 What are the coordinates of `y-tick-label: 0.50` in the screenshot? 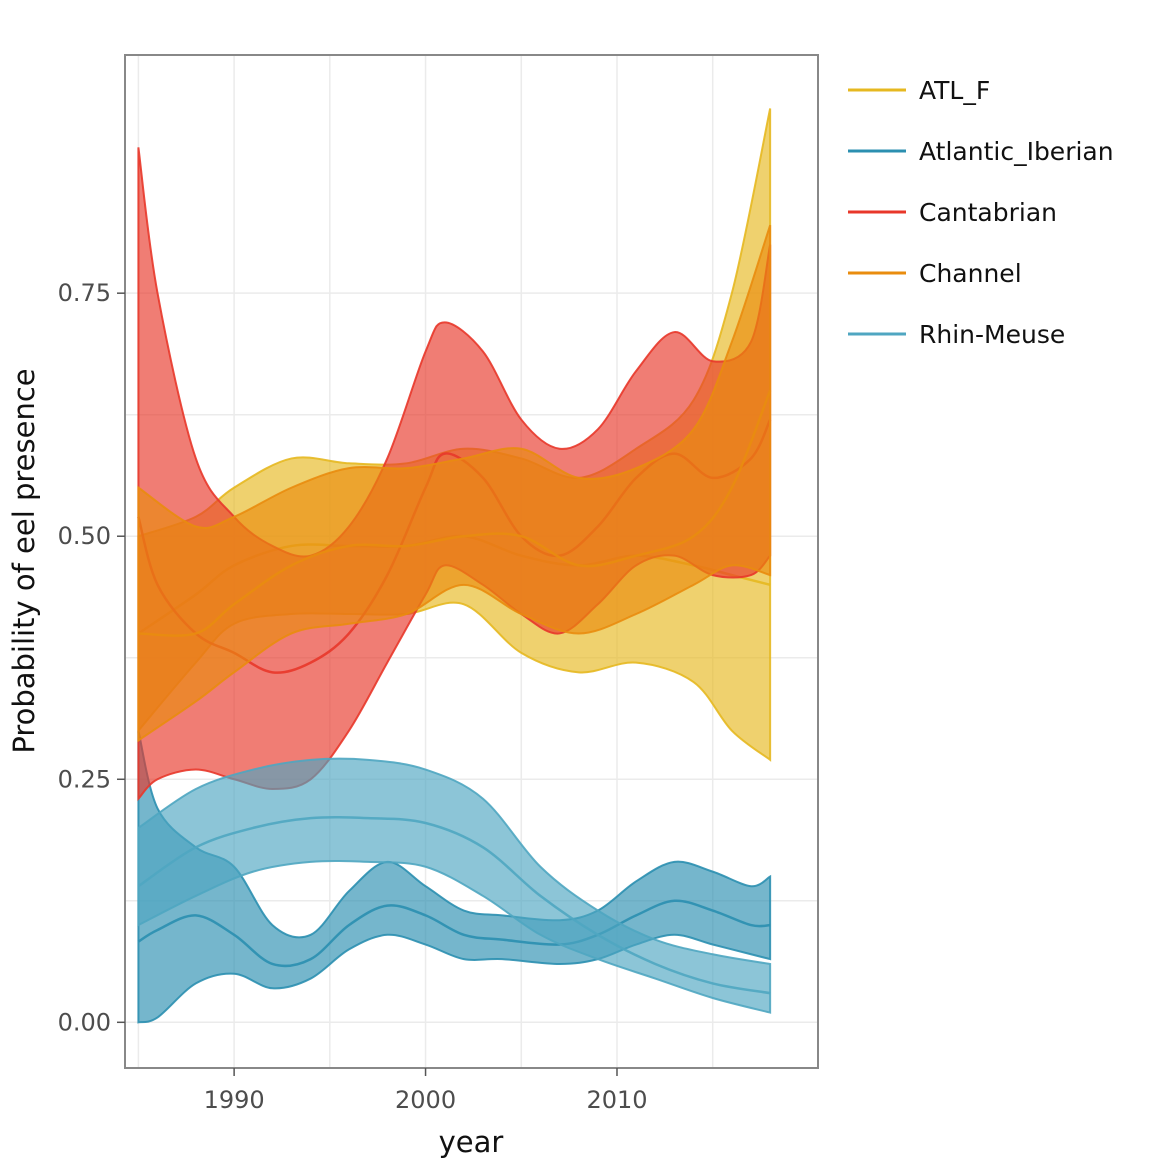 It's located at (84, 536).